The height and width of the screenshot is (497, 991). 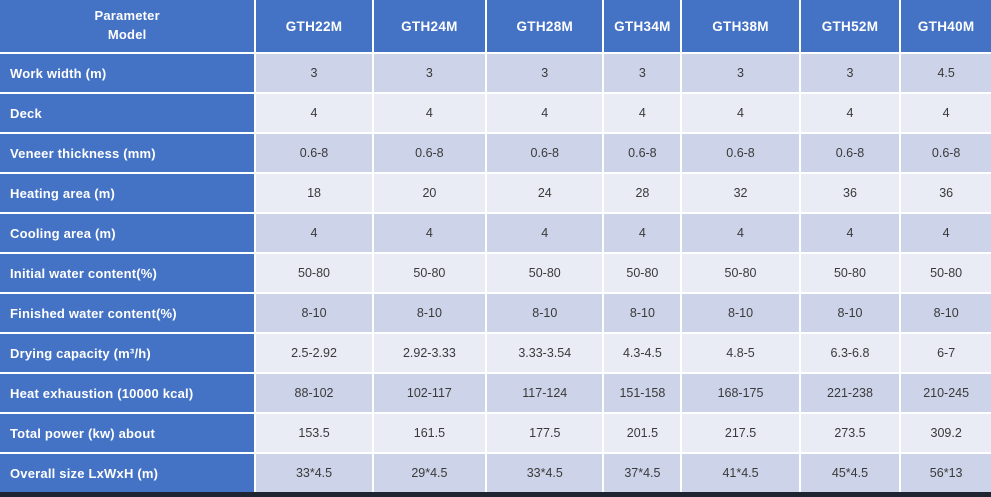 I want to click on cell-drying-gth40m: 6-7, so click(x=946, y=353).